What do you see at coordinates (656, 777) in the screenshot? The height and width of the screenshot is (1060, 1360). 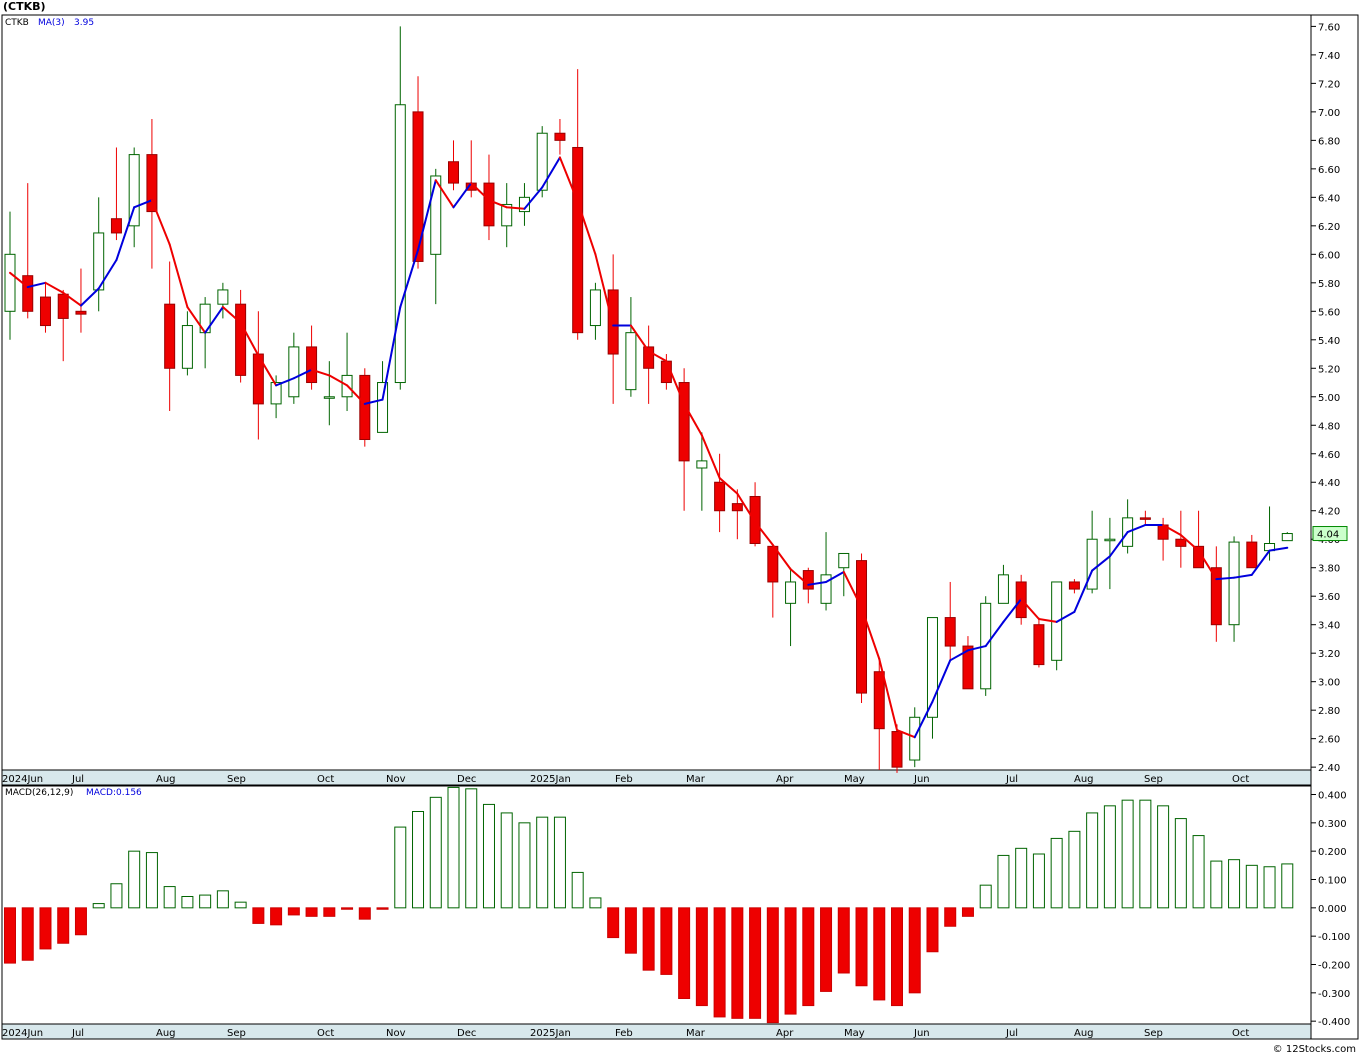 I see `price-date-band` at bounding box center [656, 777].